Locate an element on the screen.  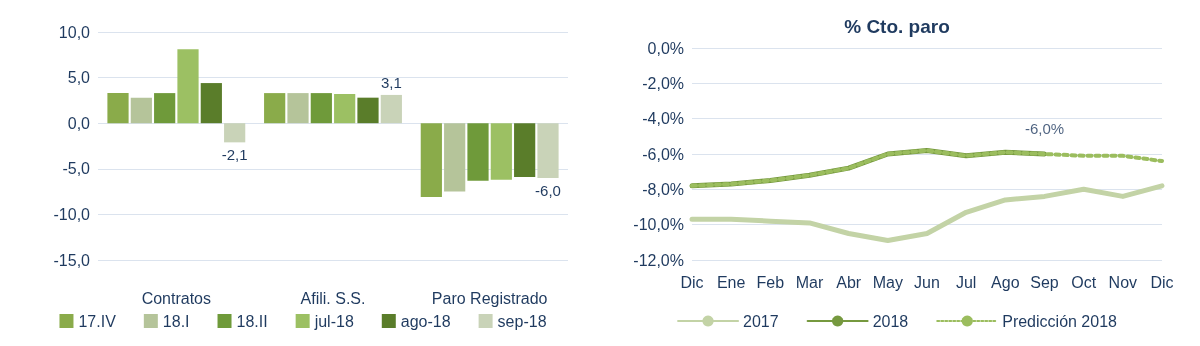
data-label: 3,1 is located at coordinates (391, 82).